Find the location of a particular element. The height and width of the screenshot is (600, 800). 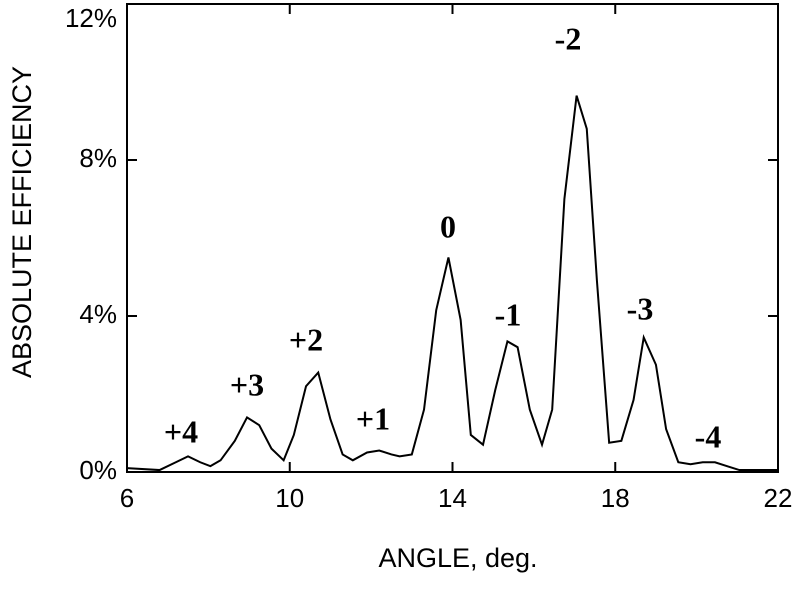

peak-label: -4 is located at coordinates (708, 436).